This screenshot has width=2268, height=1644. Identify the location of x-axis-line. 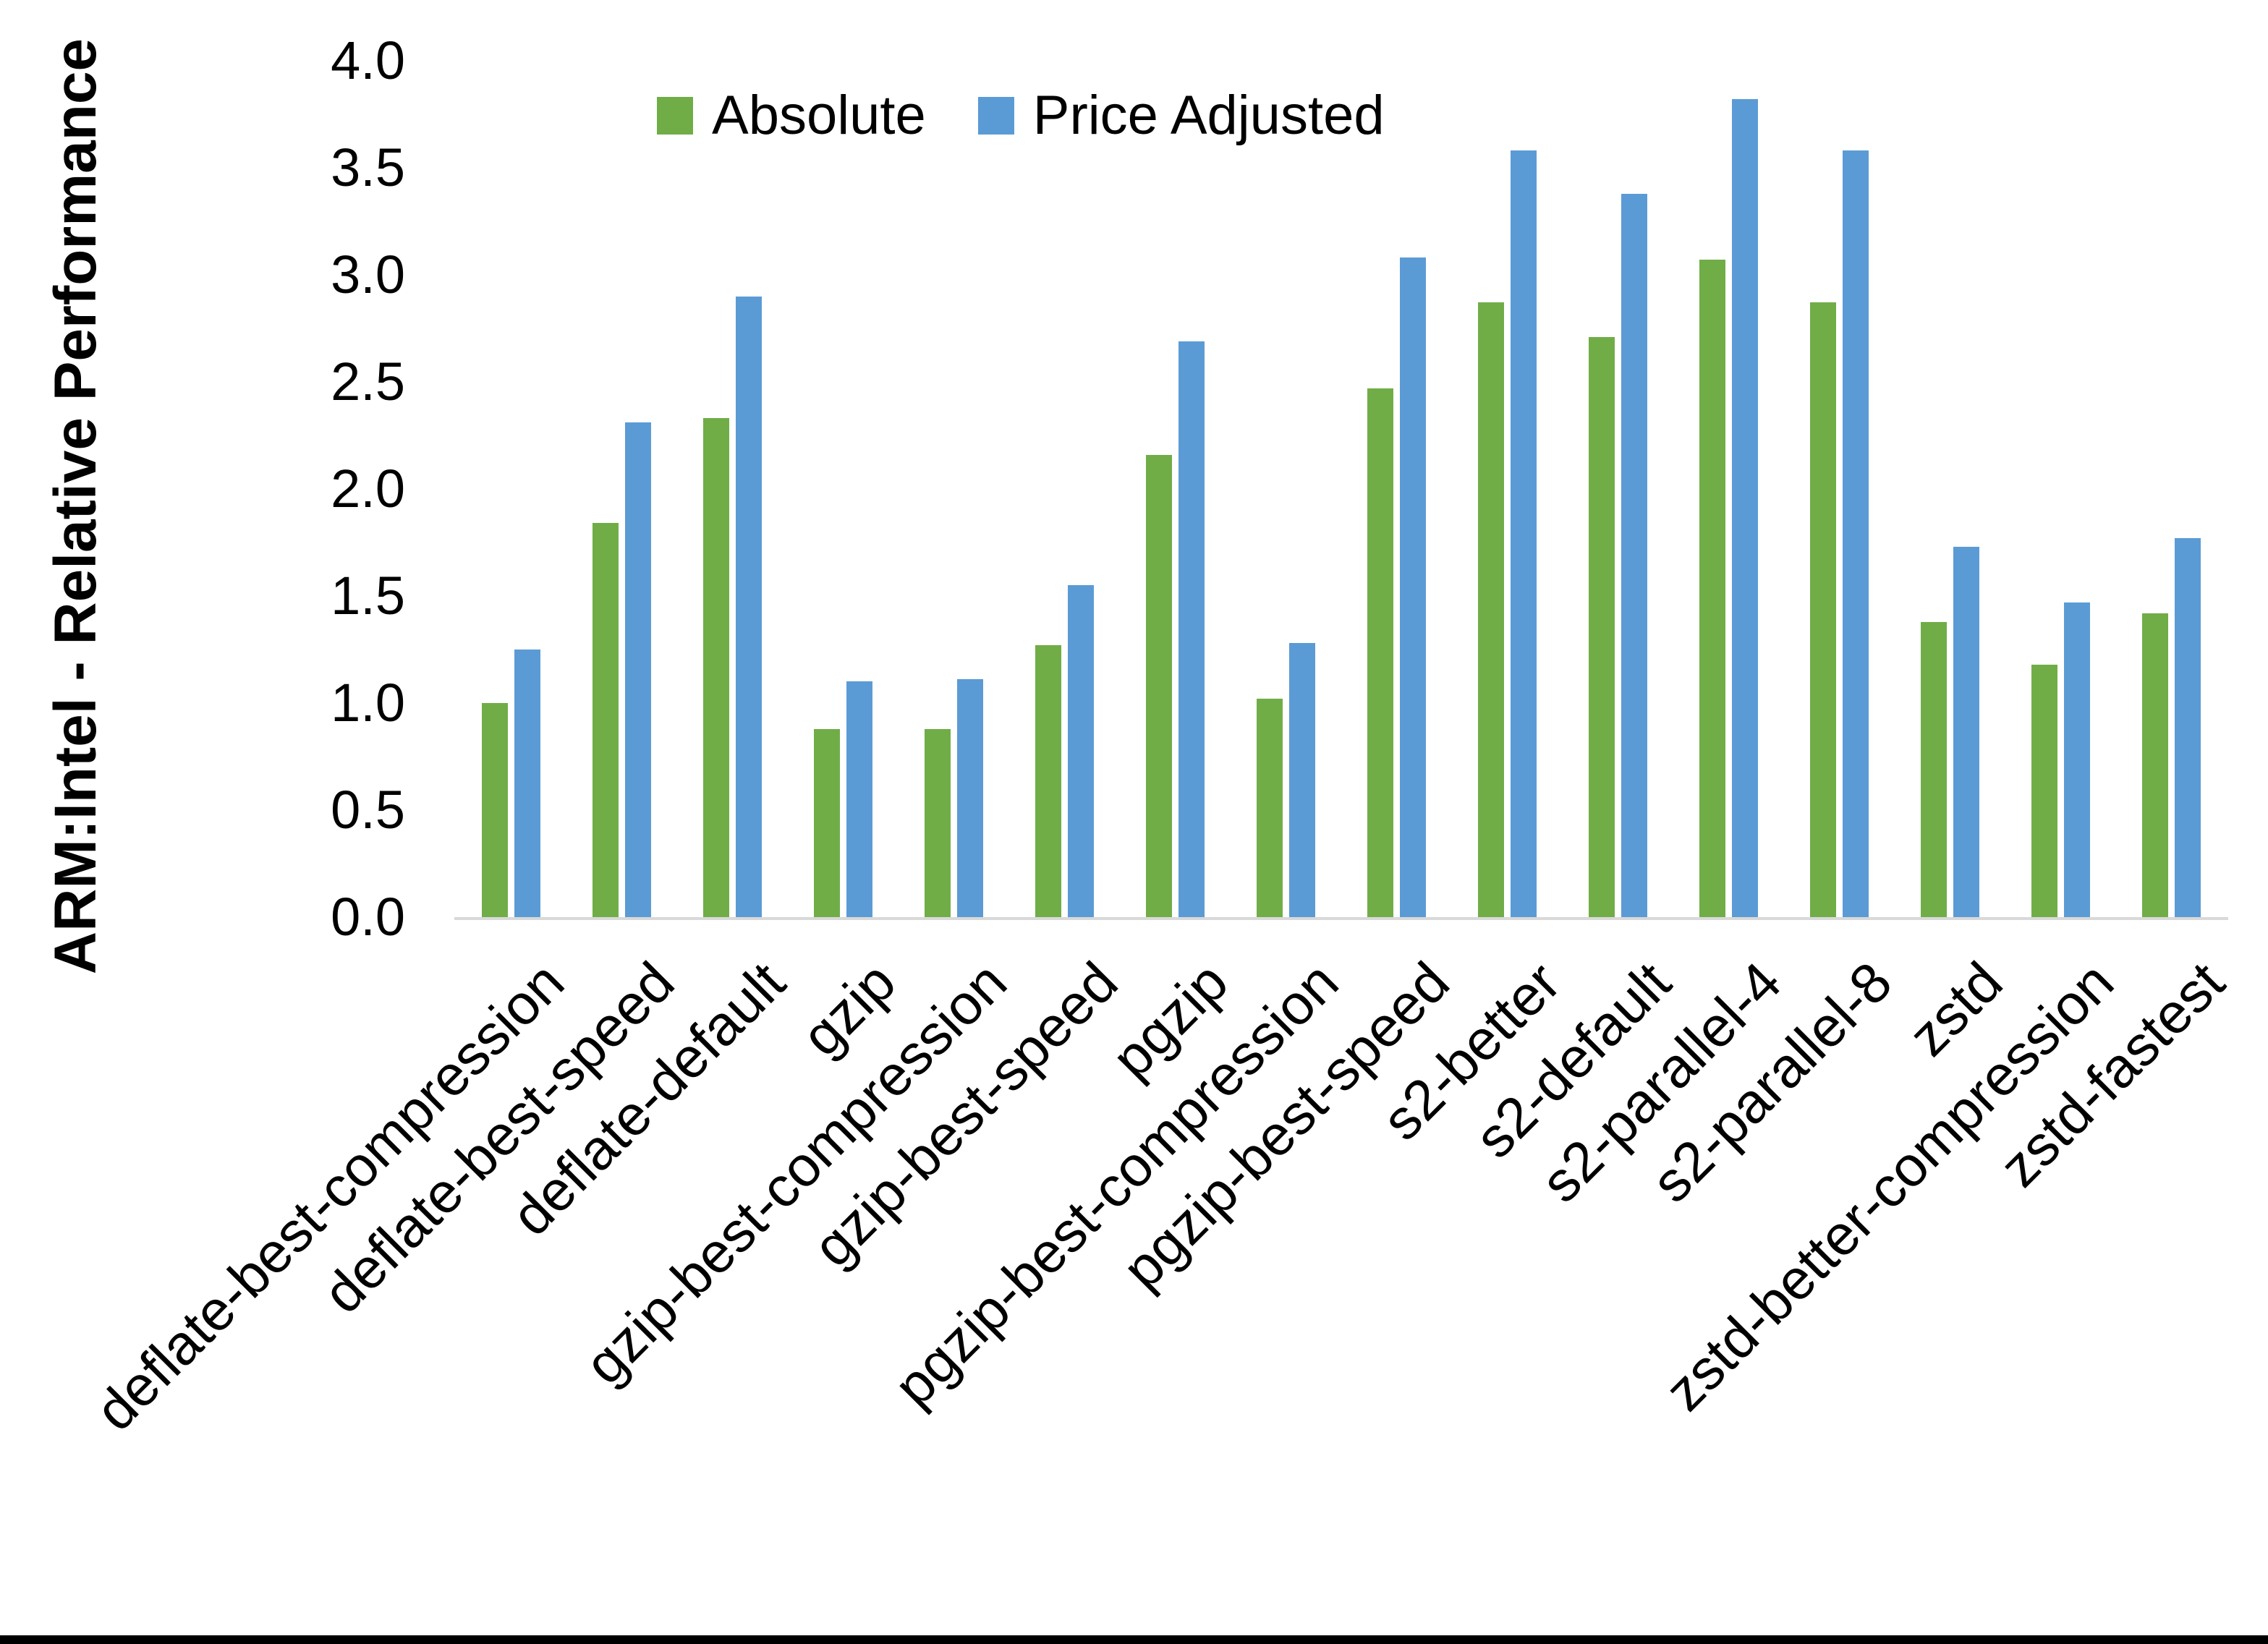
(1341, 918).